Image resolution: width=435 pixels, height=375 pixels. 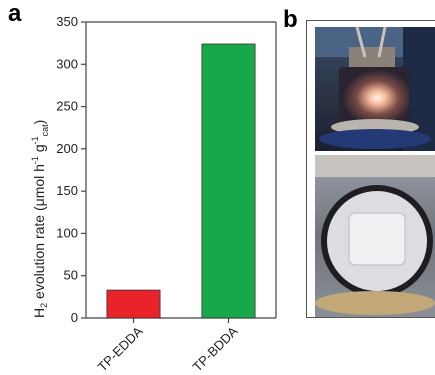 What do you see at coordinates (215, 348) in the screenshot?
I see `x-tick-label: TP-BDDA` at bounding box center [215, 348].